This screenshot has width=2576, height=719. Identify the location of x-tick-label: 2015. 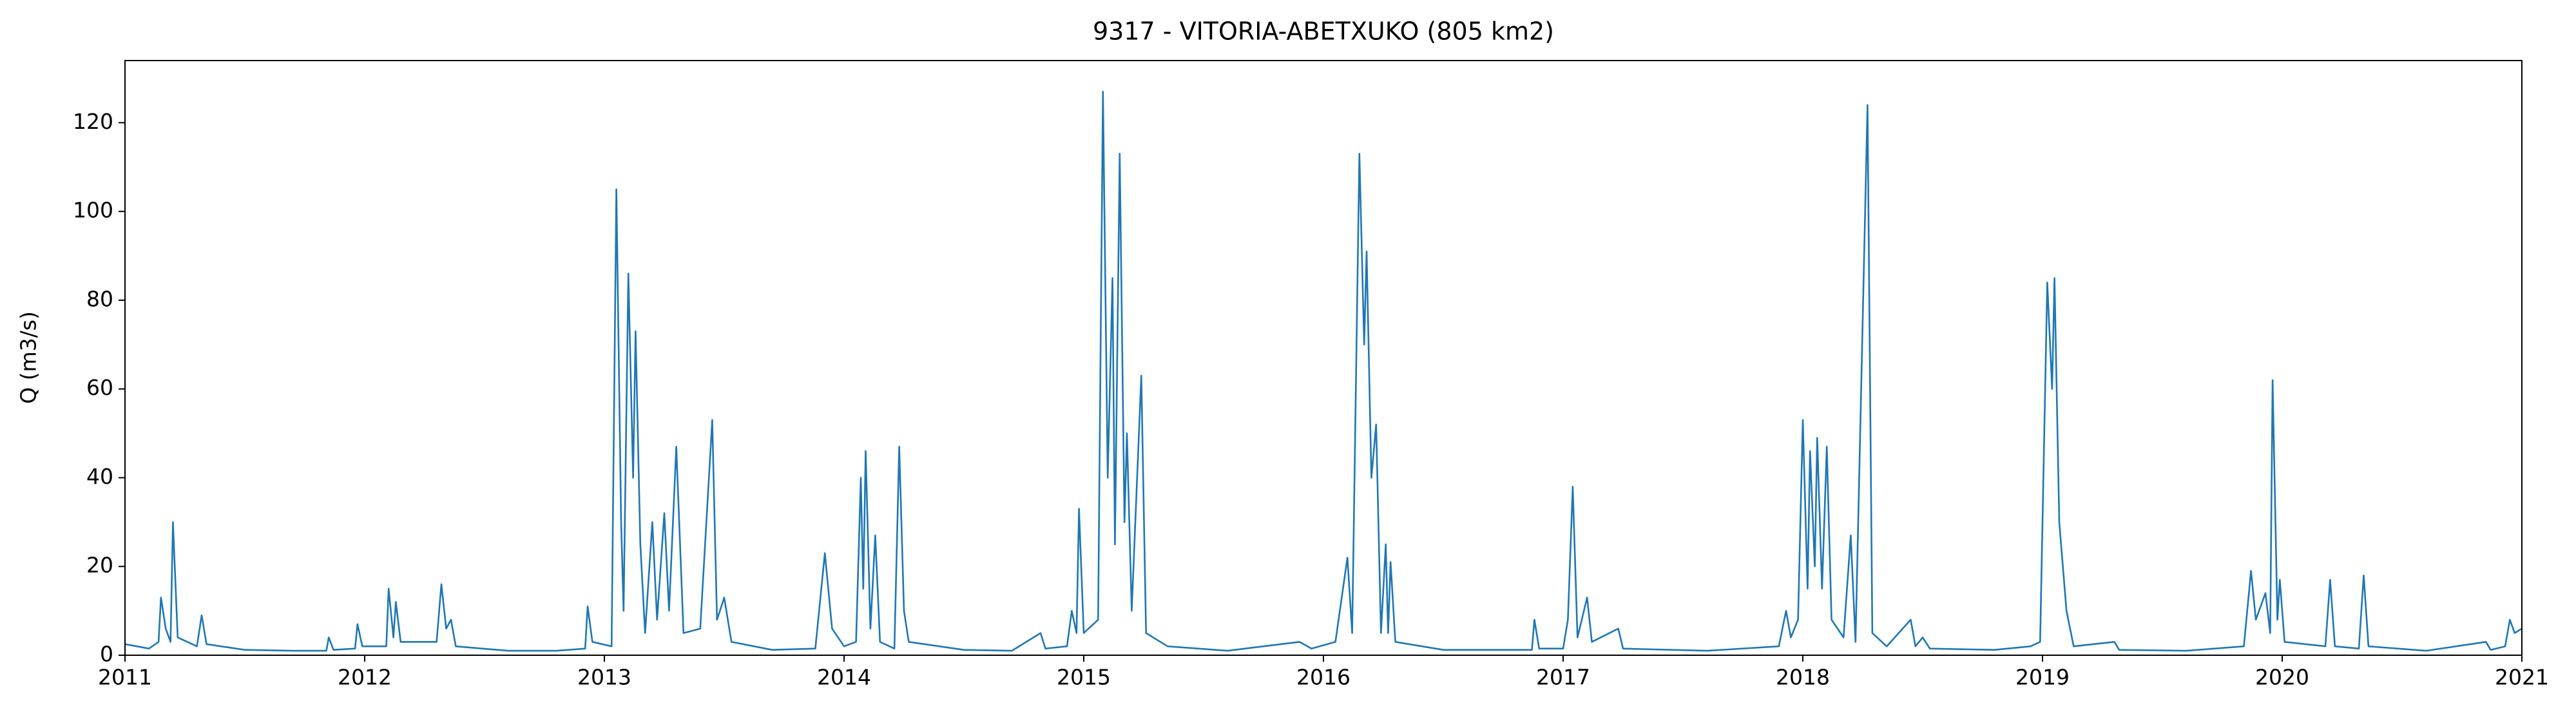
(1084, 677).